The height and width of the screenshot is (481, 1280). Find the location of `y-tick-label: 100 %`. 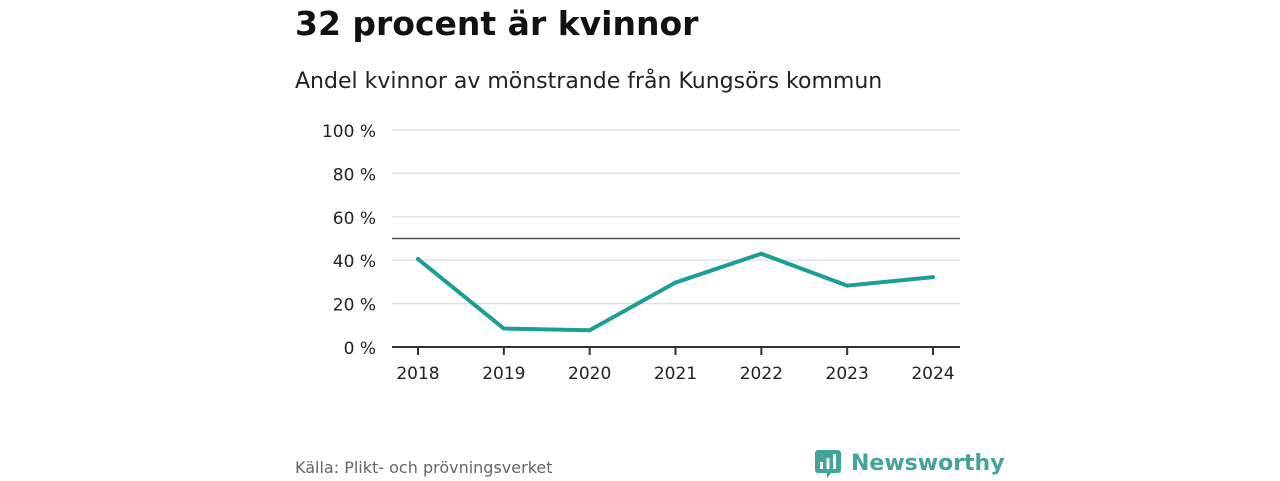

y-tick-label: 100 % is located at coordinates (349, 132).